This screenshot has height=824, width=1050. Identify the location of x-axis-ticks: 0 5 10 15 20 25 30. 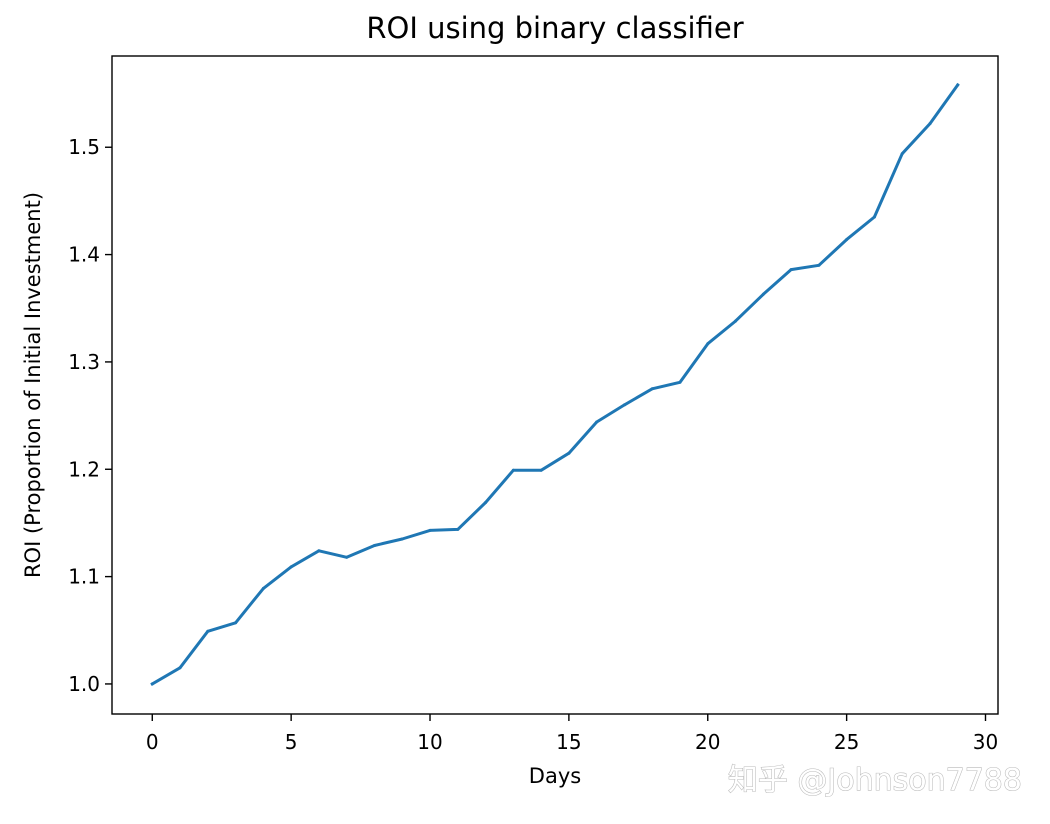
(572, 734).